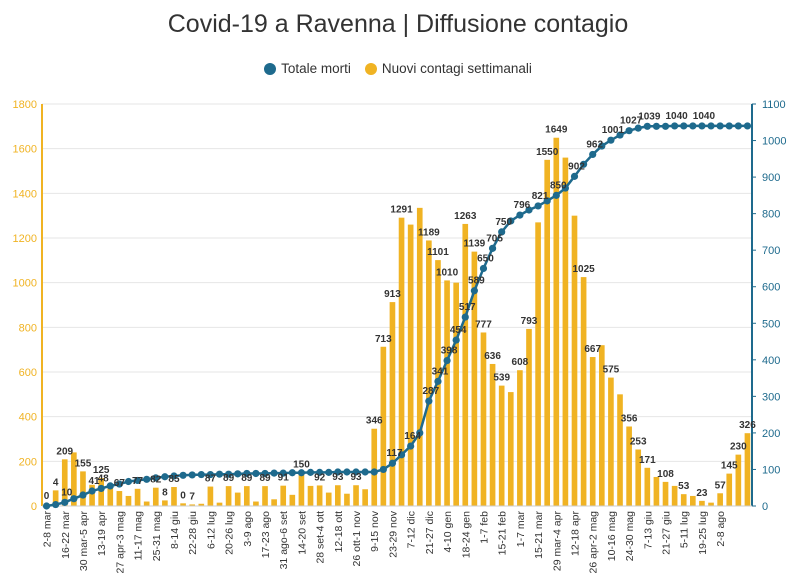 The width and height of the screenshot is (796, 575). What do you see at coordinates (771, 178) in the screenshot?
I see `y-tick-label-right: 900` at bounding box center [771, 178].